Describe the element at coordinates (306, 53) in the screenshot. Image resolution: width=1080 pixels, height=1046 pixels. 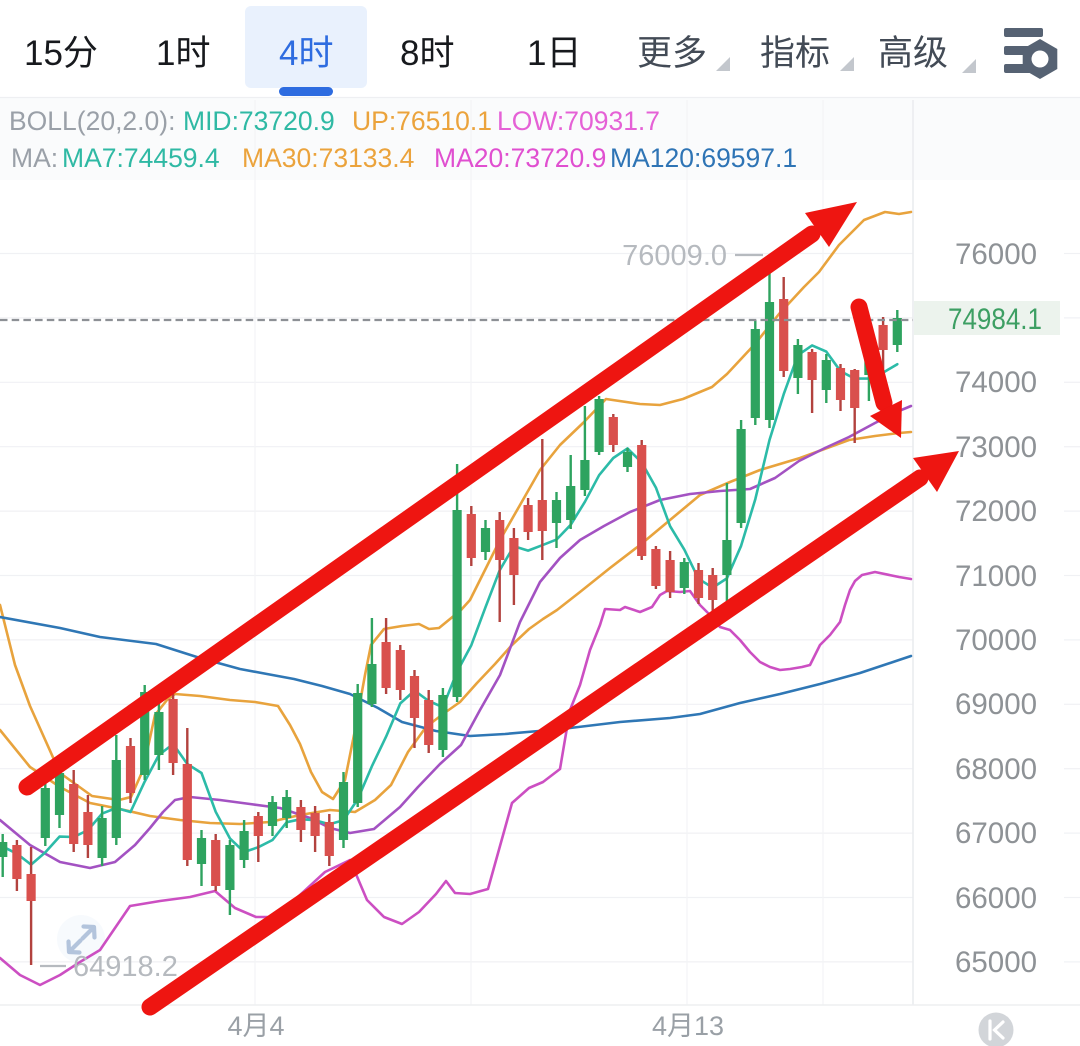
I see `svg-text: 4时` at that location.